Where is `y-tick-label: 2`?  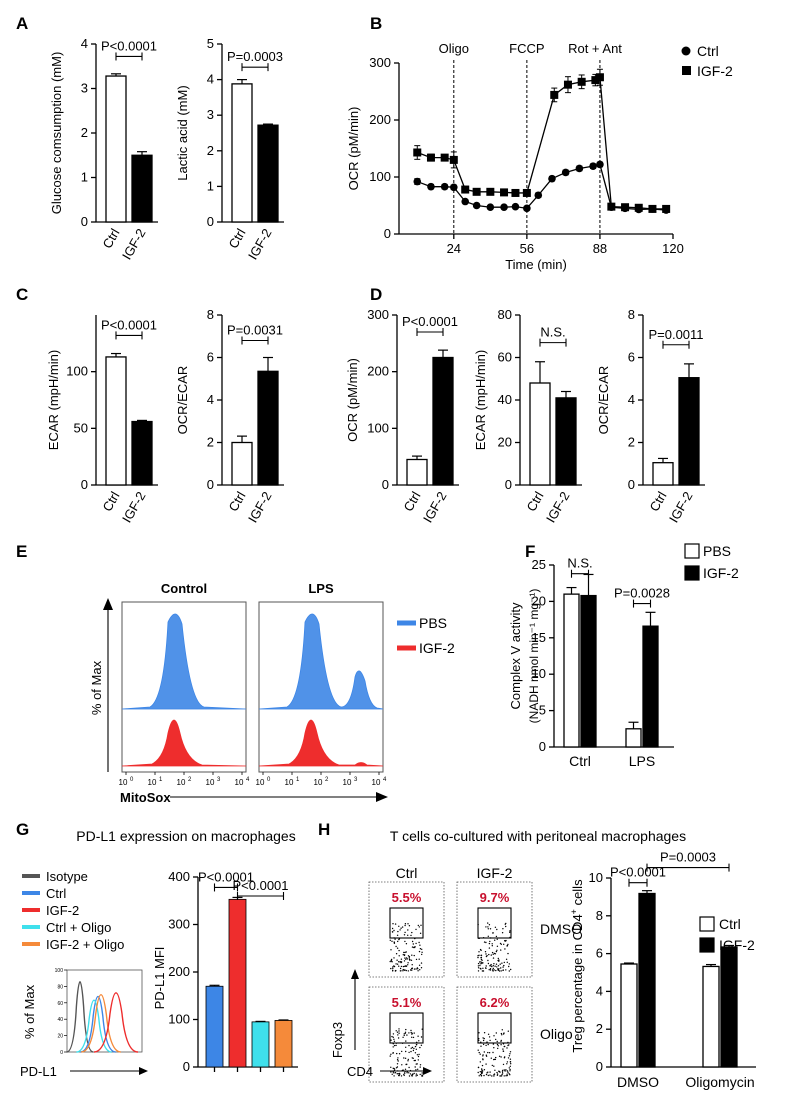 y-tick-label: 2 is located at coordinates (210, 150).